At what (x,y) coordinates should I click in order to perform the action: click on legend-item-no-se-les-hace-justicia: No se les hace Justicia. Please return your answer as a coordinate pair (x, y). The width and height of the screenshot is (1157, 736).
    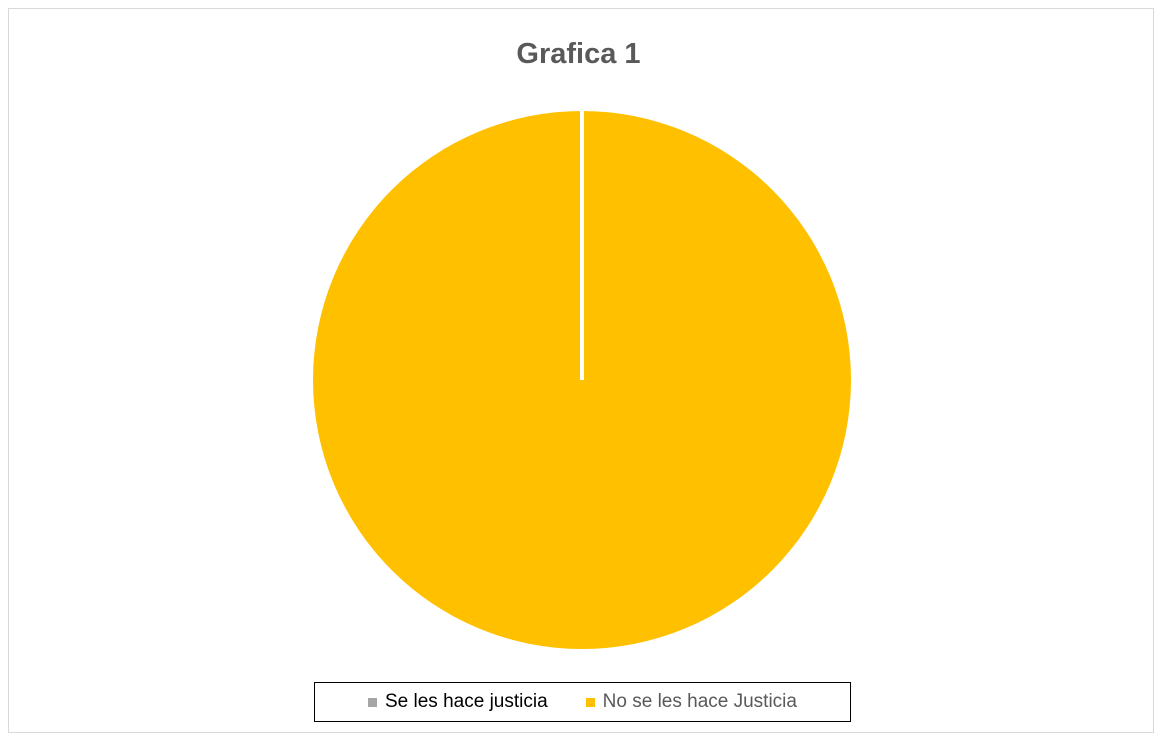
    Looking at the image, I should click on (691, 702).